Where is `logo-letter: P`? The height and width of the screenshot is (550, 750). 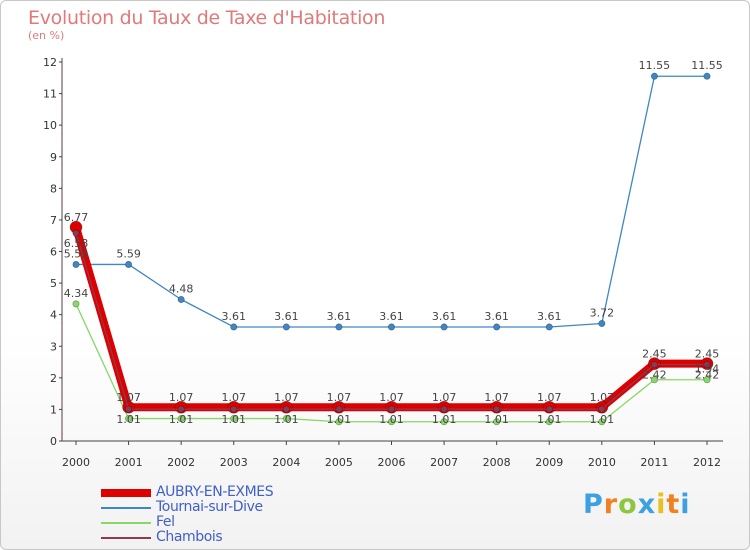
logo-letter: P is located at coordinates (593, 504).